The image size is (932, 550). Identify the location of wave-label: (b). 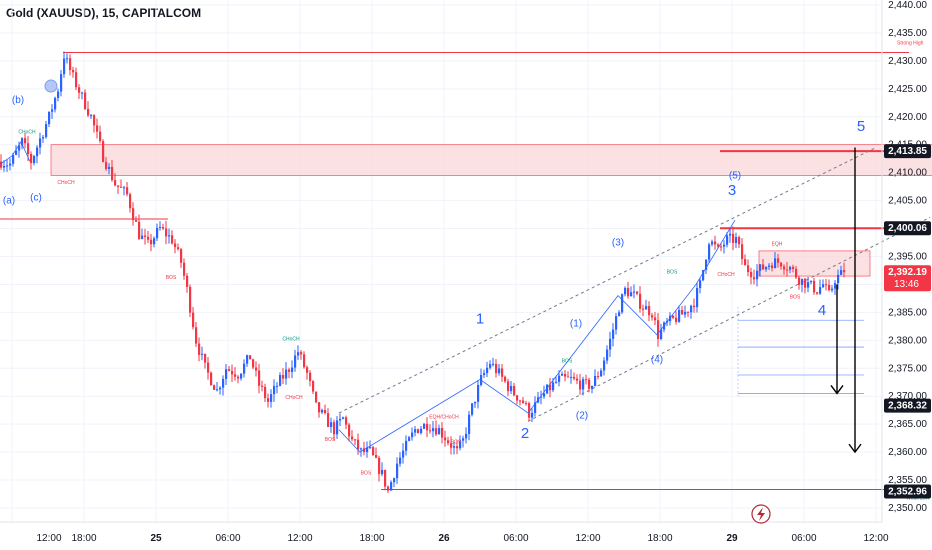
(18, 100).